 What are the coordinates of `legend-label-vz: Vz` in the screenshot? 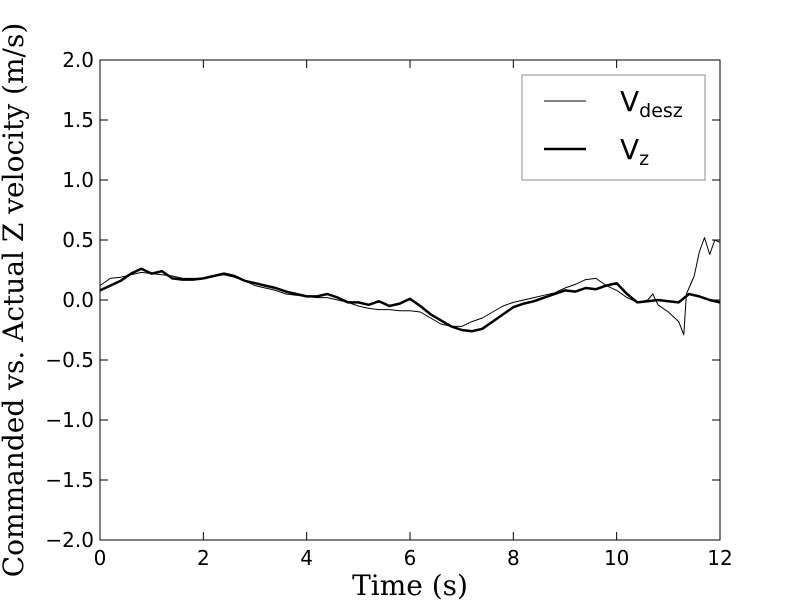 It's located at (634, 151).